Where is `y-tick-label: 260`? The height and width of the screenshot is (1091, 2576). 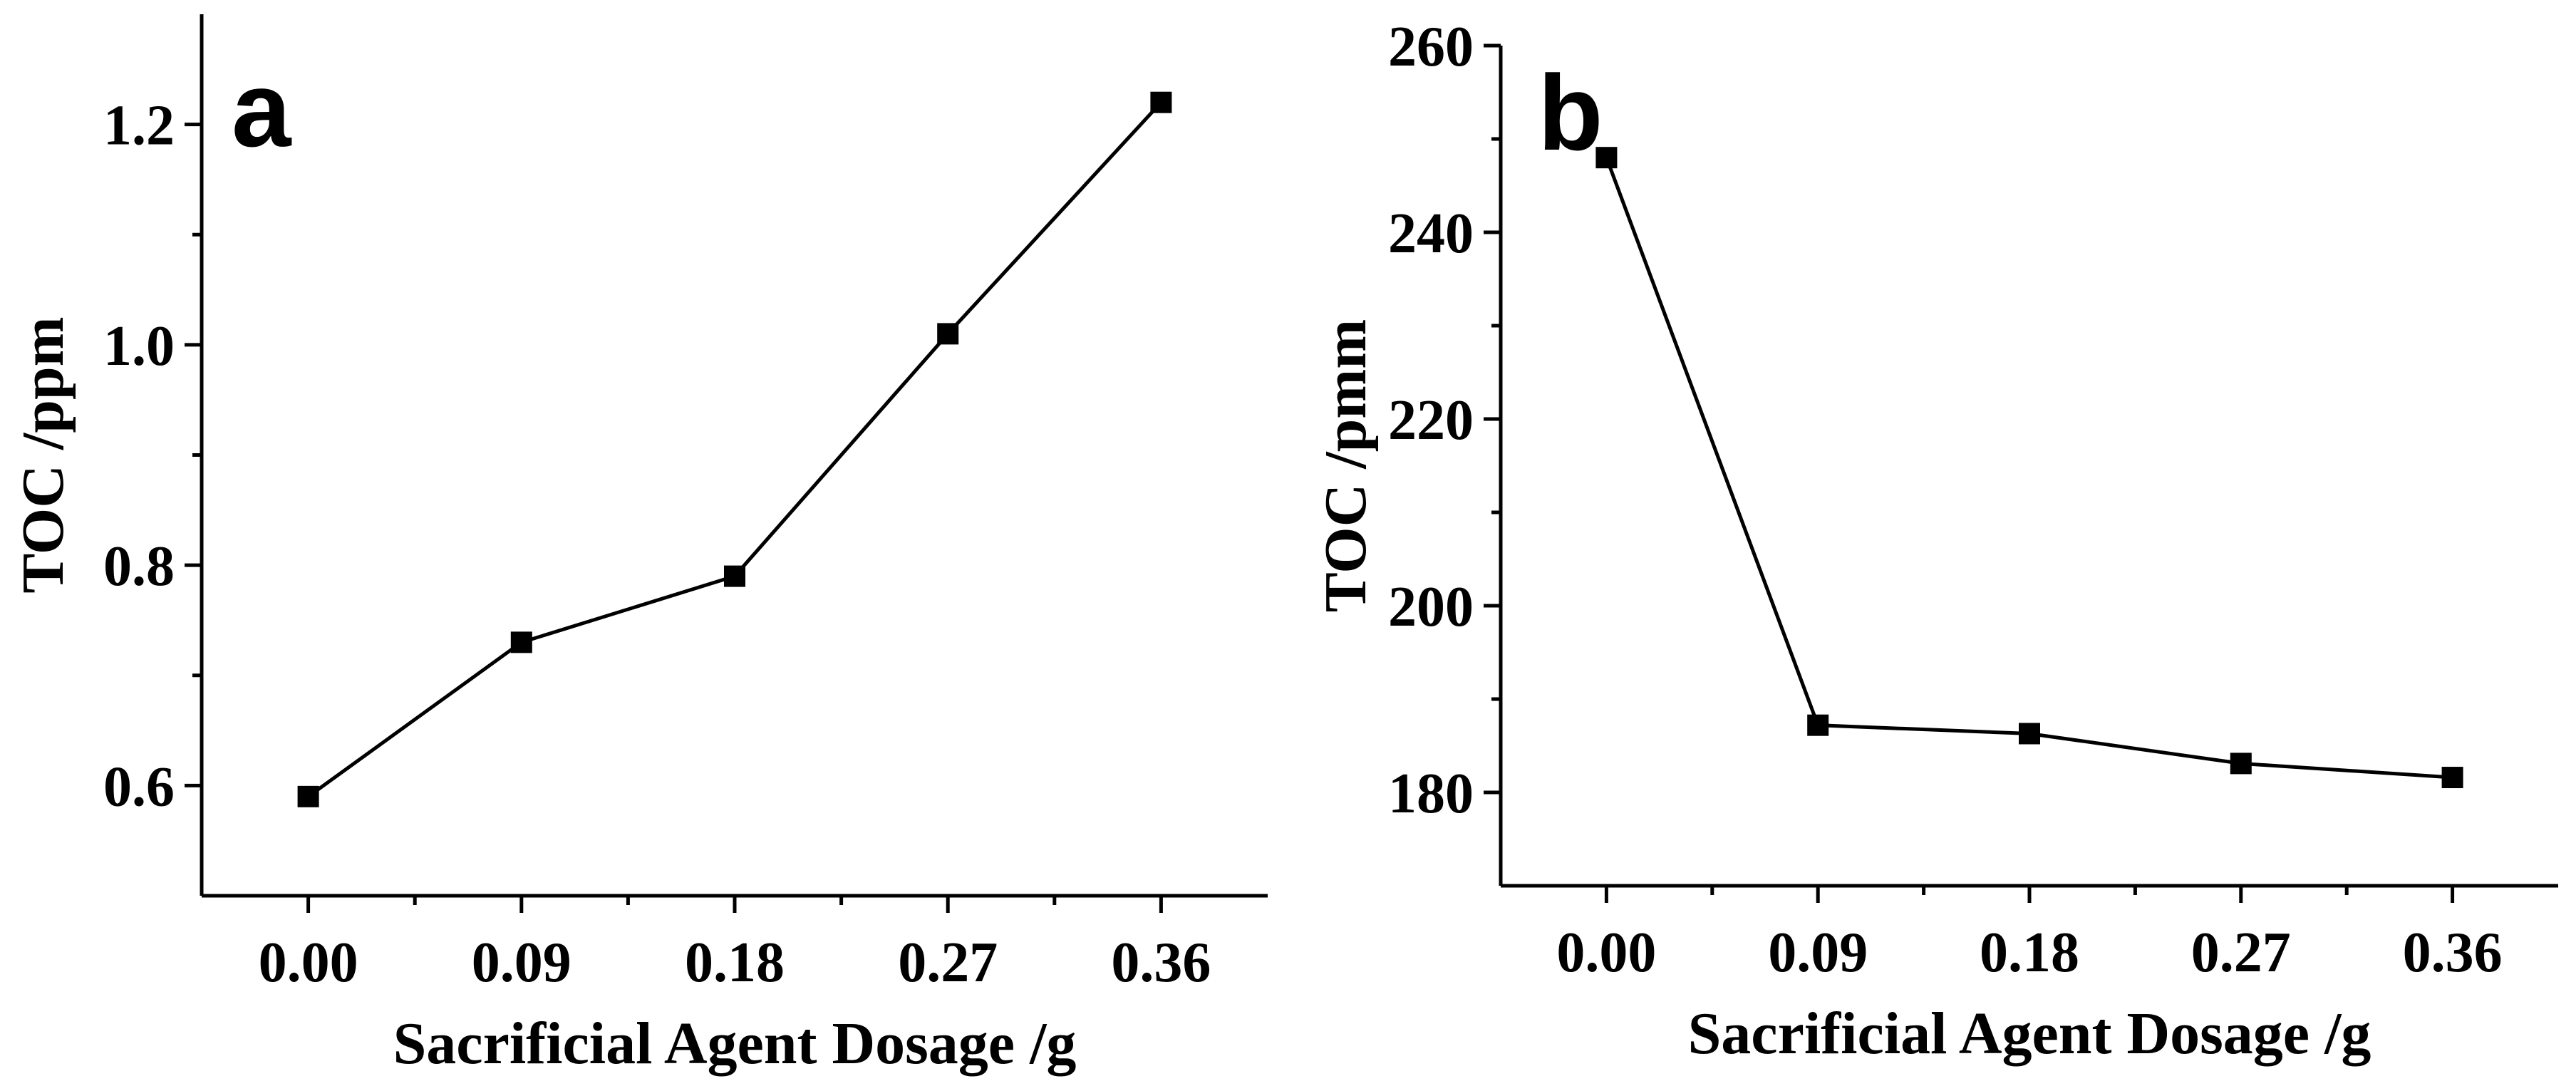
y-tick-label: 260 is located at coordinates (1431, 47).